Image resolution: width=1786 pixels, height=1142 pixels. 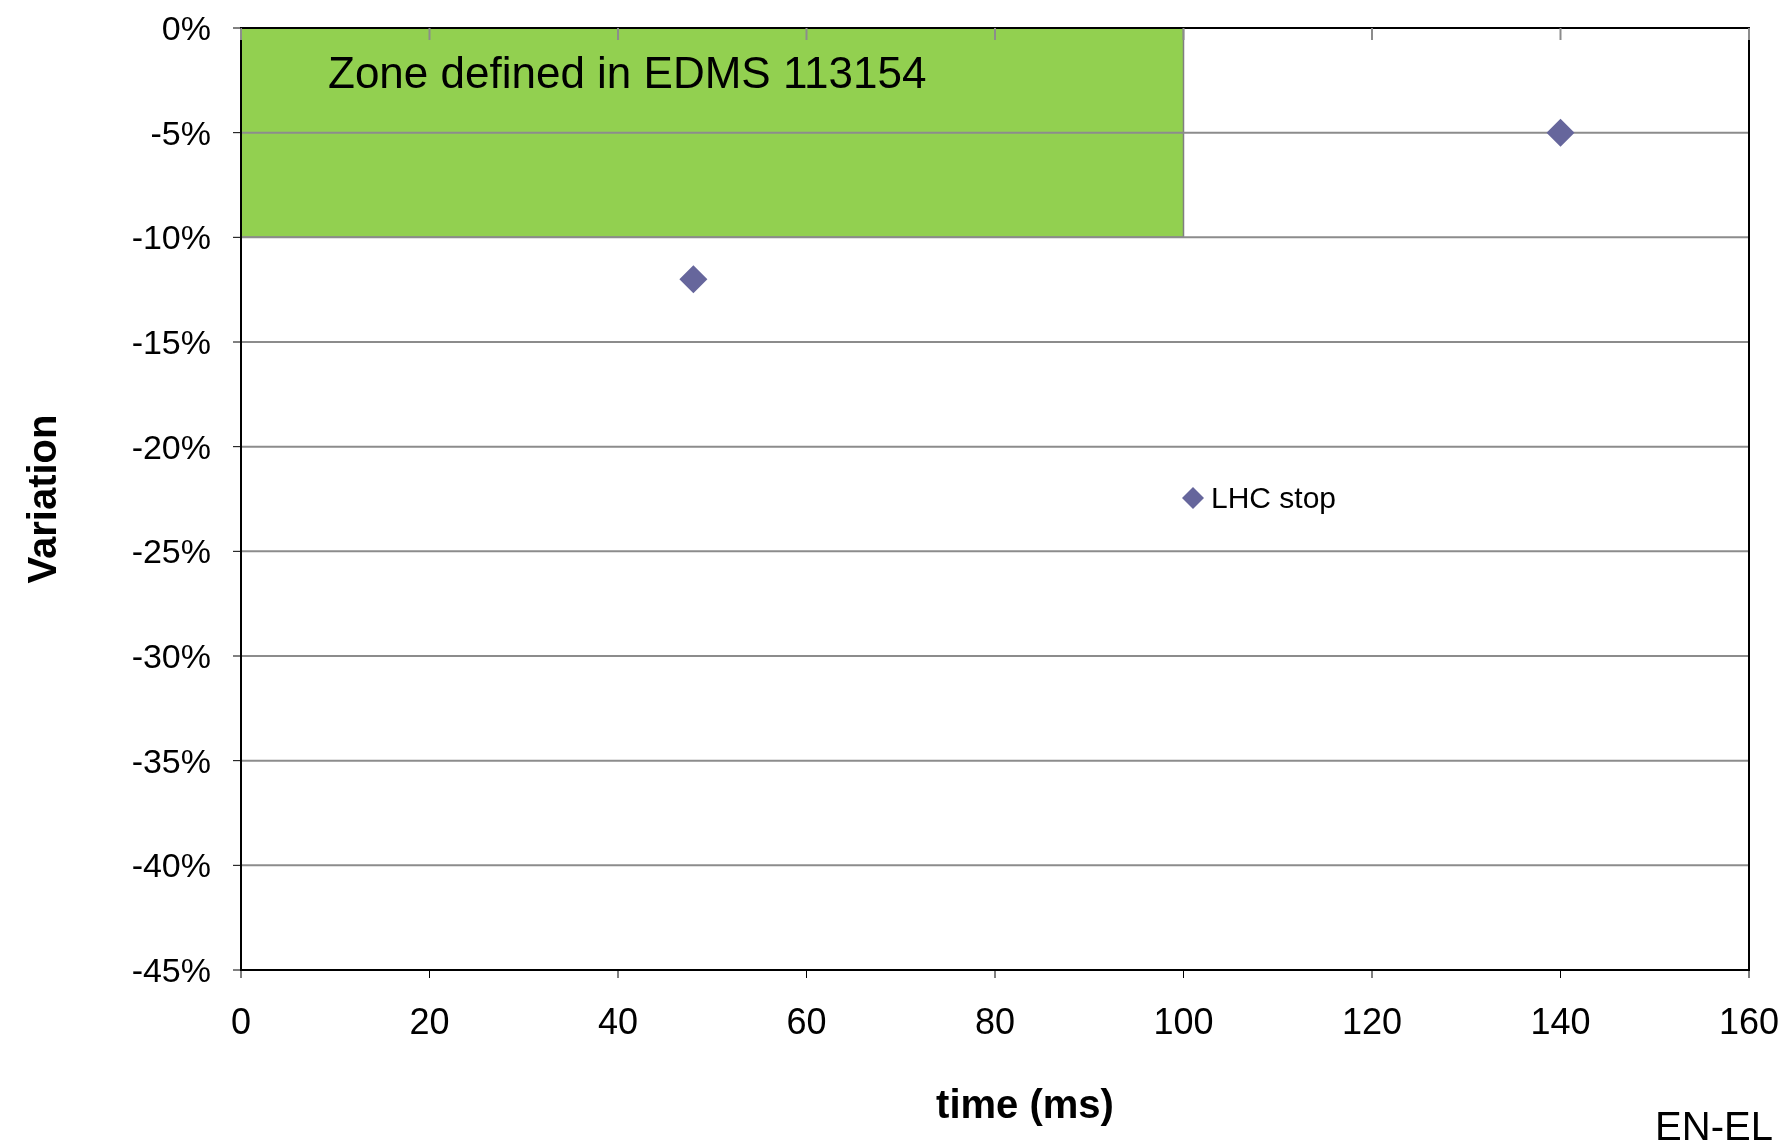 What do you see at coordinates (180, 132) in the screenshot?
I see `y-tick-label: -5%` at bounding box center [180, 132].